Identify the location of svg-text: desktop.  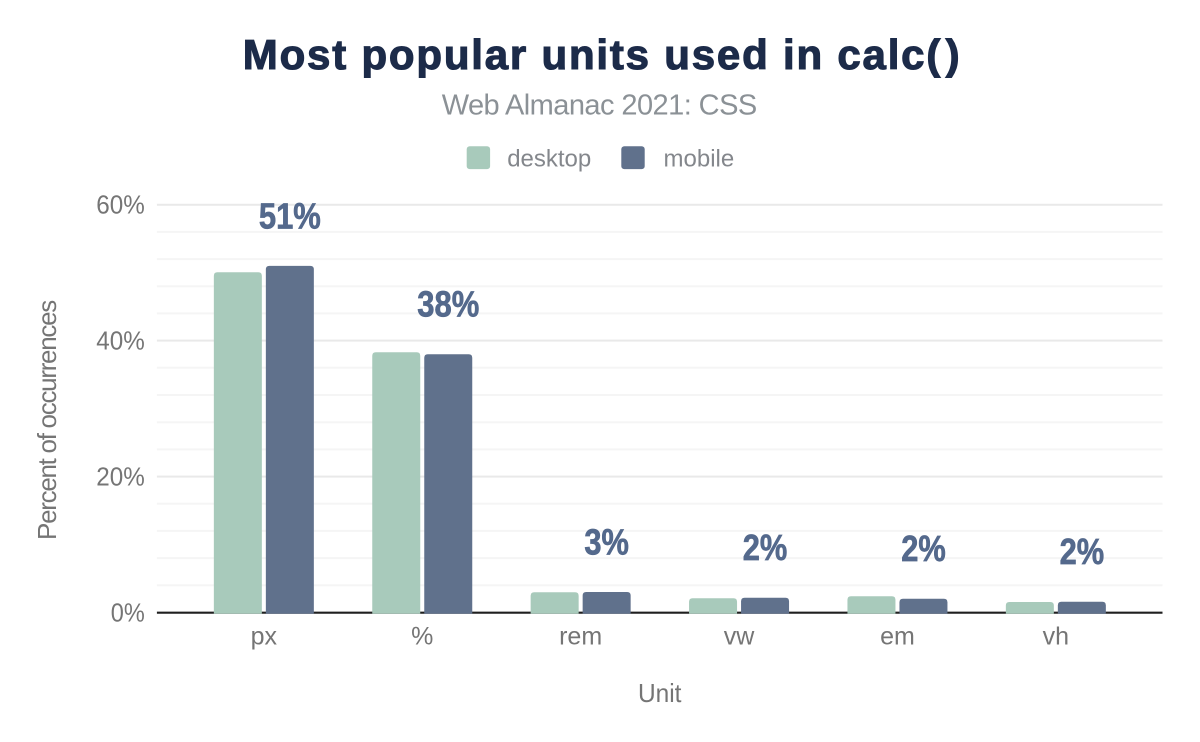
(549, 158).